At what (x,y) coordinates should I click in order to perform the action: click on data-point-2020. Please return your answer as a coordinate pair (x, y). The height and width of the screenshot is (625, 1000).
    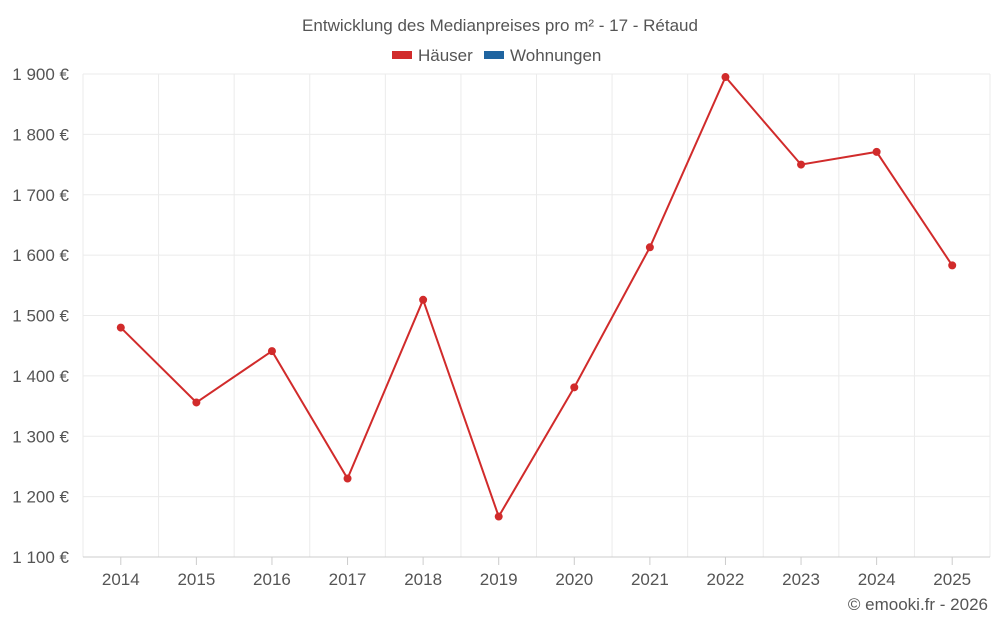
    Looking at the image, I should click on (574, 387).